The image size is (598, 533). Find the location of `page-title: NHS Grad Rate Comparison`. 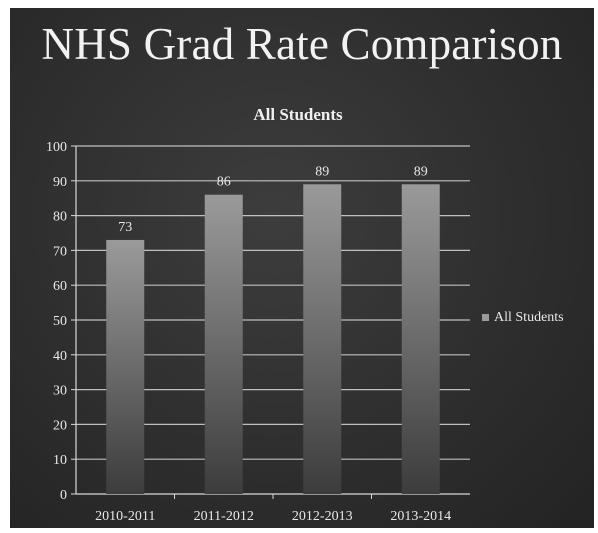

page-title: NHS Grad Rate Comparison is located at coordinates (302, 44).